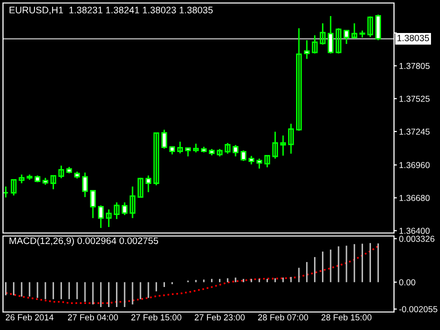 This screenshot has width=440, height=330. I want to click on y-tick-label: 1.36400, so click(415, 231).